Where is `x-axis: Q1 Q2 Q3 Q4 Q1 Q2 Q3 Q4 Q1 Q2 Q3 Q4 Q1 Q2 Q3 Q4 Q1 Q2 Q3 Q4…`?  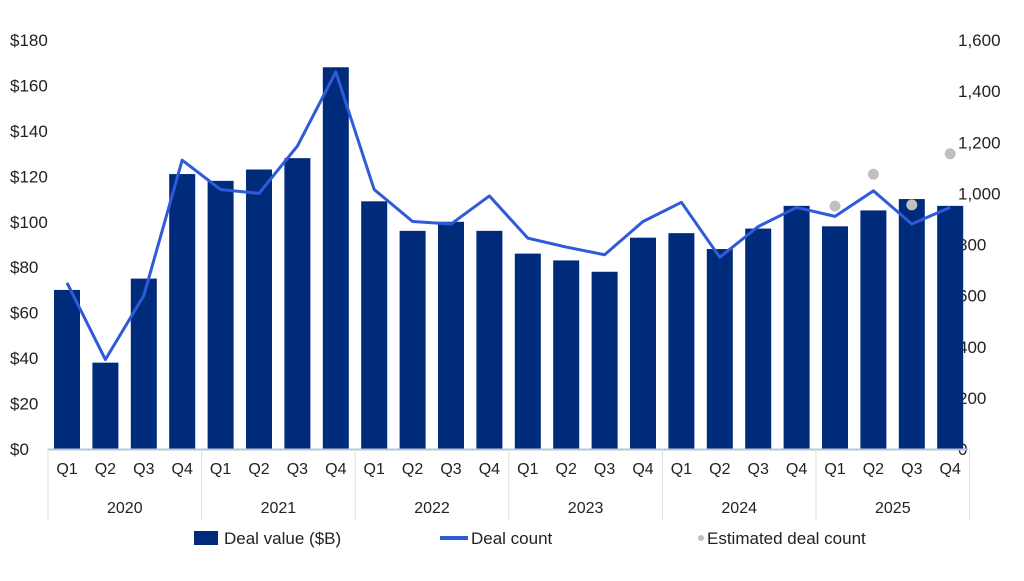 x-axis: Q1 Q2 Q3 Q4 Q1 Q2 Q3 Q4 Q1 Q2 Q3 Q4 Q1 Q2 Q3 Q4 Q1 Q2 Q3 Q4… is located at coordinates (509, 484).